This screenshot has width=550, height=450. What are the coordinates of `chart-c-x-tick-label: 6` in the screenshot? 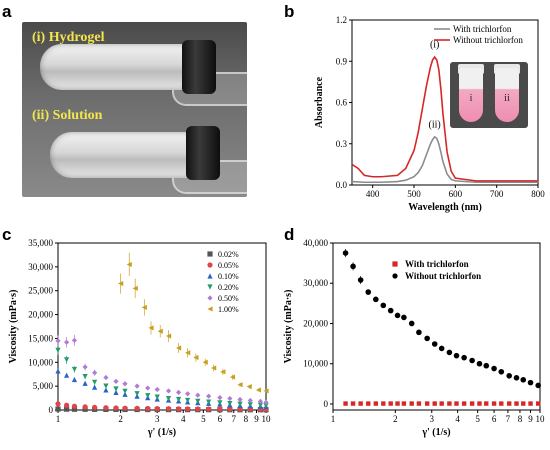 It's located at (220, 419).